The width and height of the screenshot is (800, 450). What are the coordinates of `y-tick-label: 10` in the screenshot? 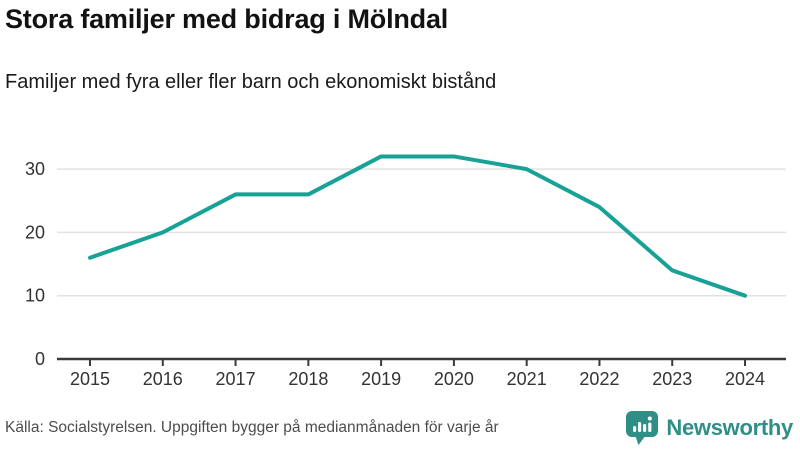 It's located at (35, 296).